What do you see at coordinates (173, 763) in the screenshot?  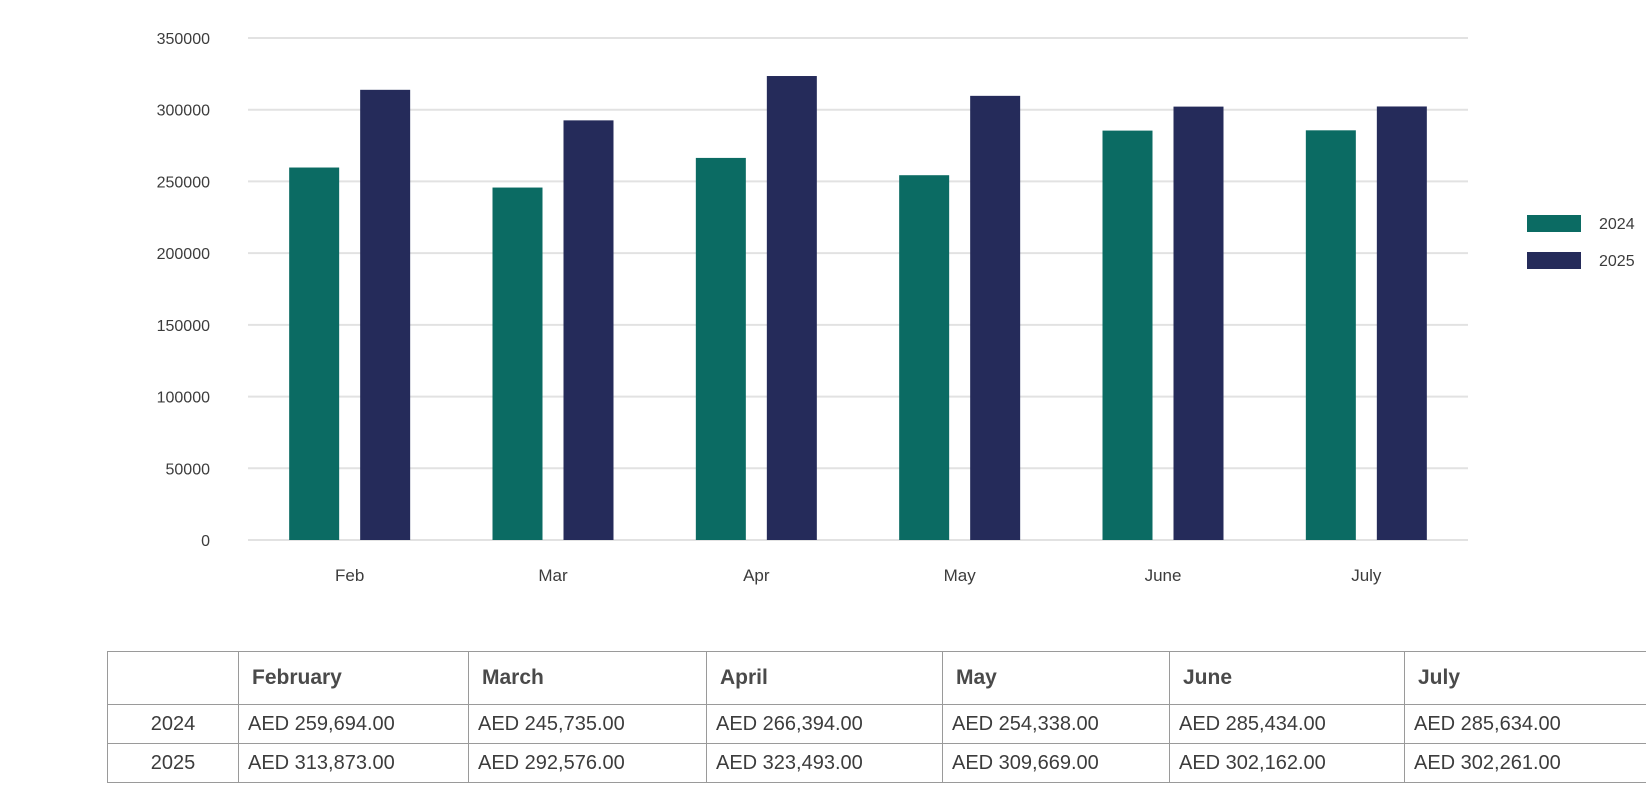 I see `table-row-label: 2025` at bounding box center [173, 763].